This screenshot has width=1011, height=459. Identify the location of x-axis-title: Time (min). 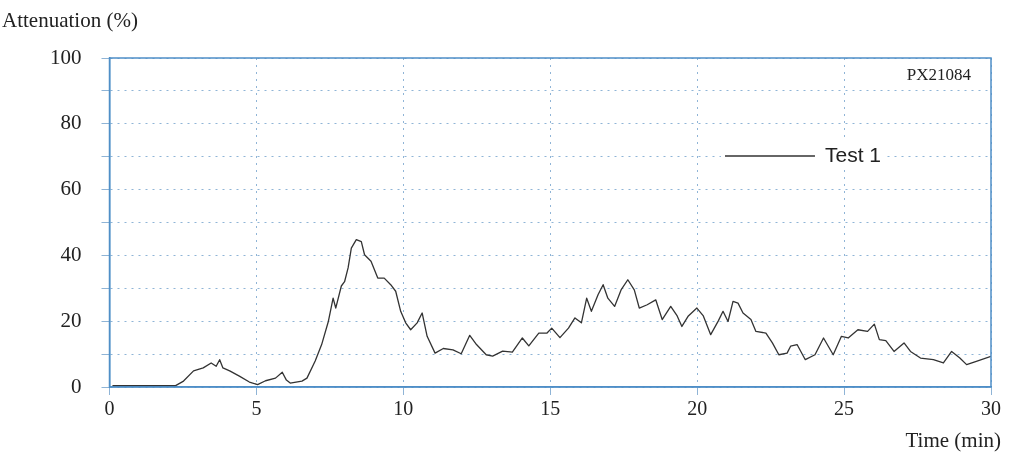
(953, 440).